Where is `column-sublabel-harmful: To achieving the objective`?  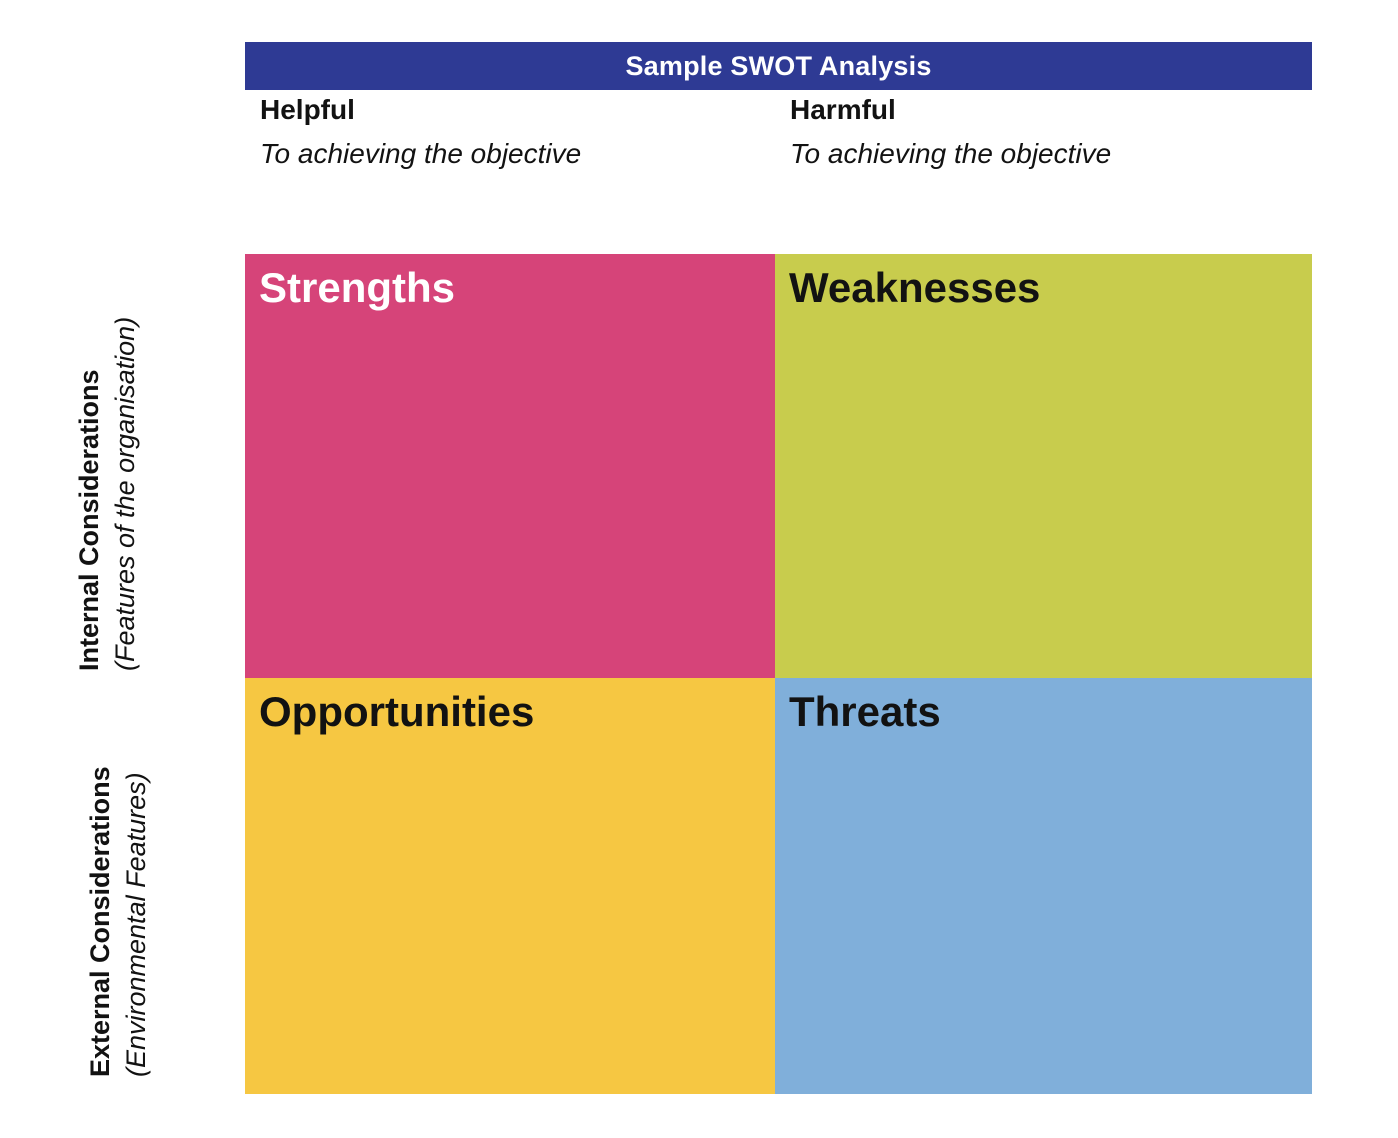
column-sublabel-harmful: To achieving the objective is located at coordinates (951, 153).